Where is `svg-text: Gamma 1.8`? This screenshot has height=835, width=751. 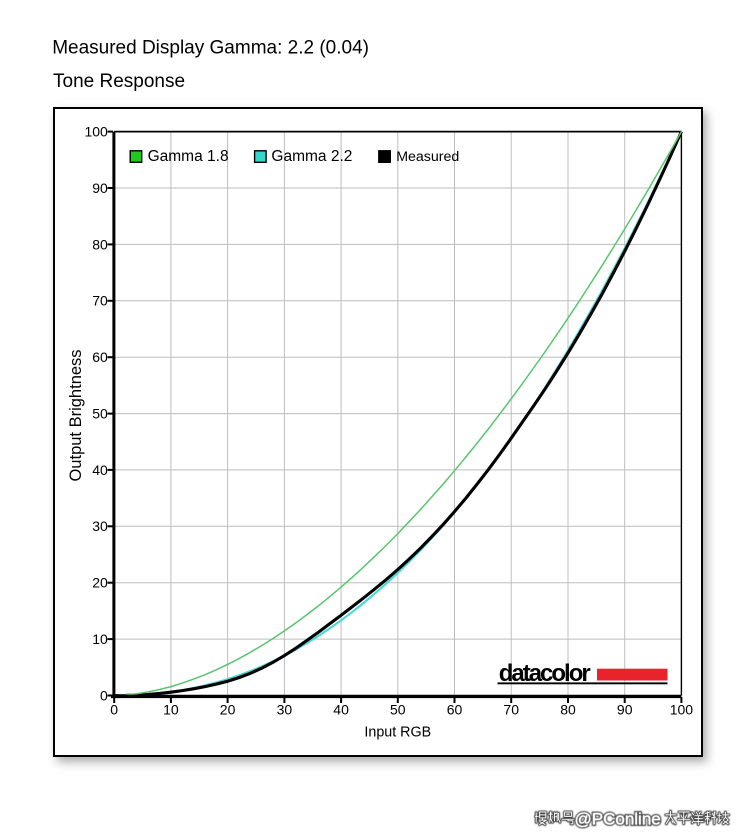
svg-text: Gamma 1.8 is located at coordinates (188, 156).